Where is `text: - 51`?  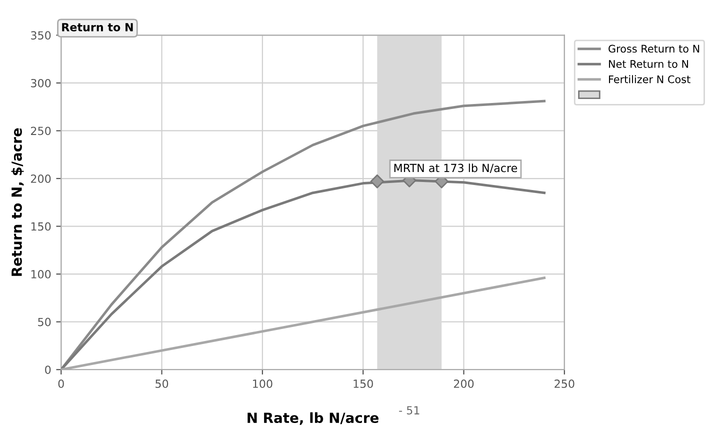 text: - 51 is located at coordinates (409, 410).